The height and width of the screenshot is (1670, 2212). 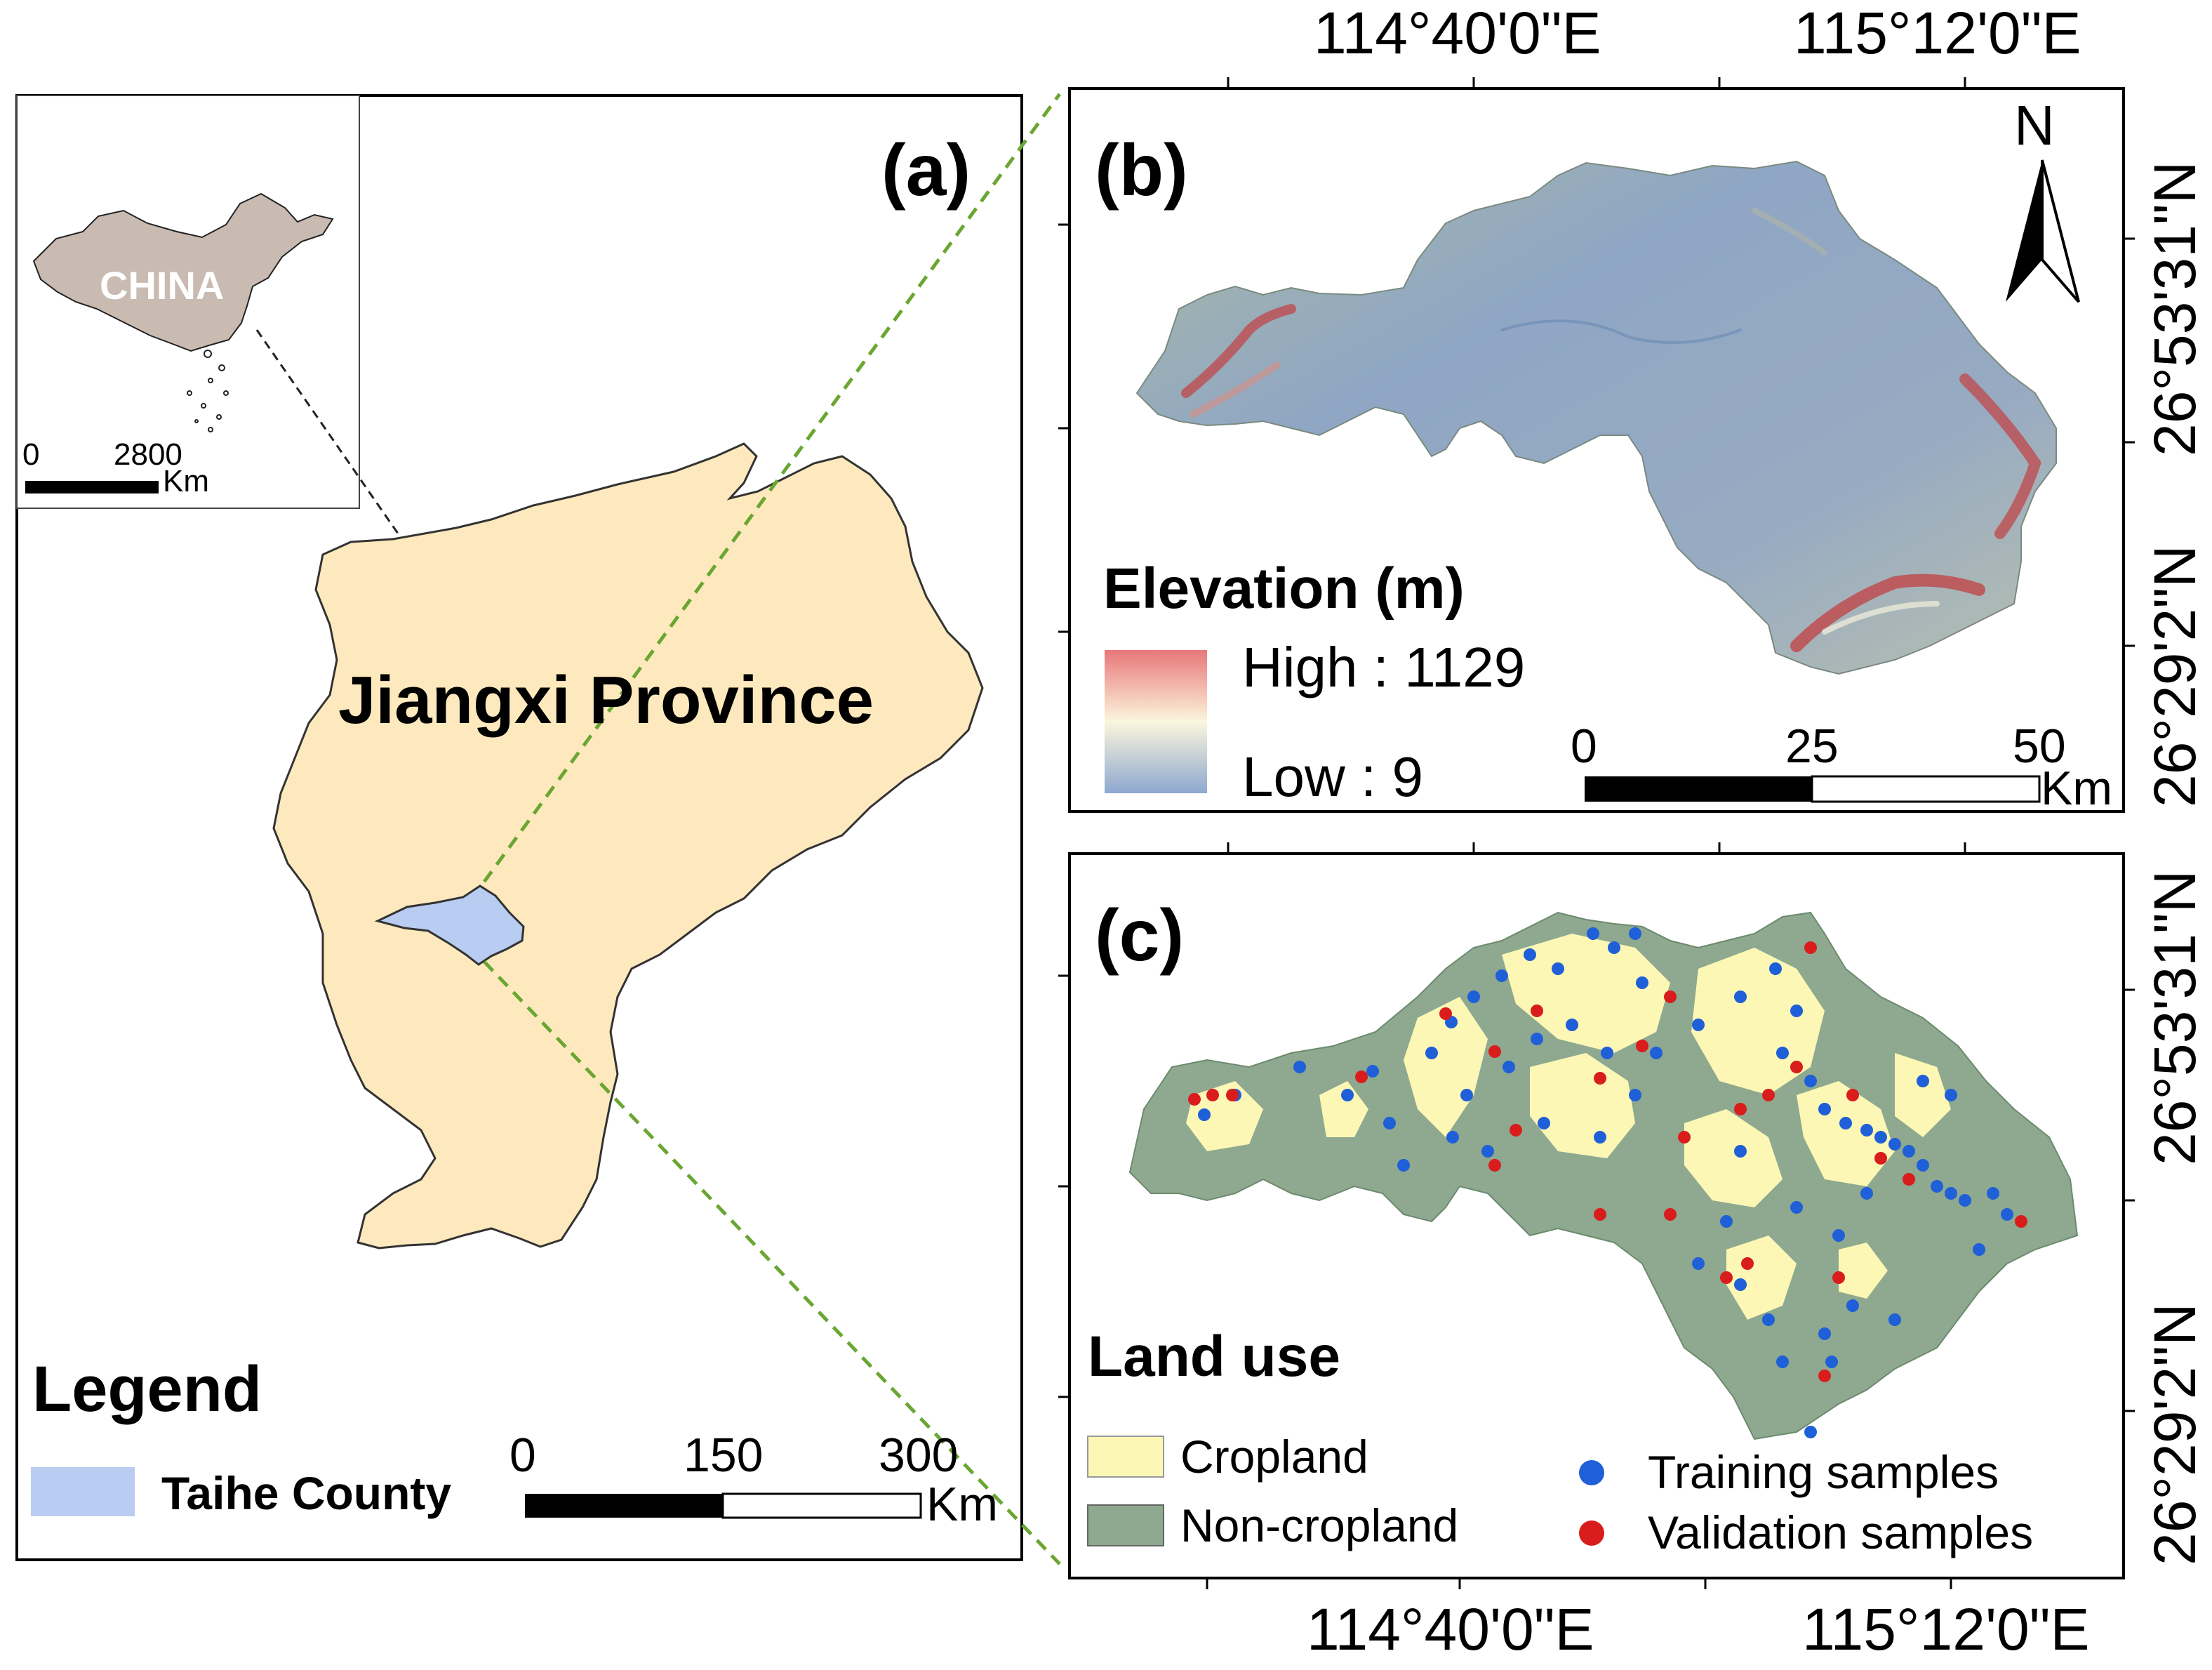 I want to click on training-samples, so click(x=1605, y=1182).